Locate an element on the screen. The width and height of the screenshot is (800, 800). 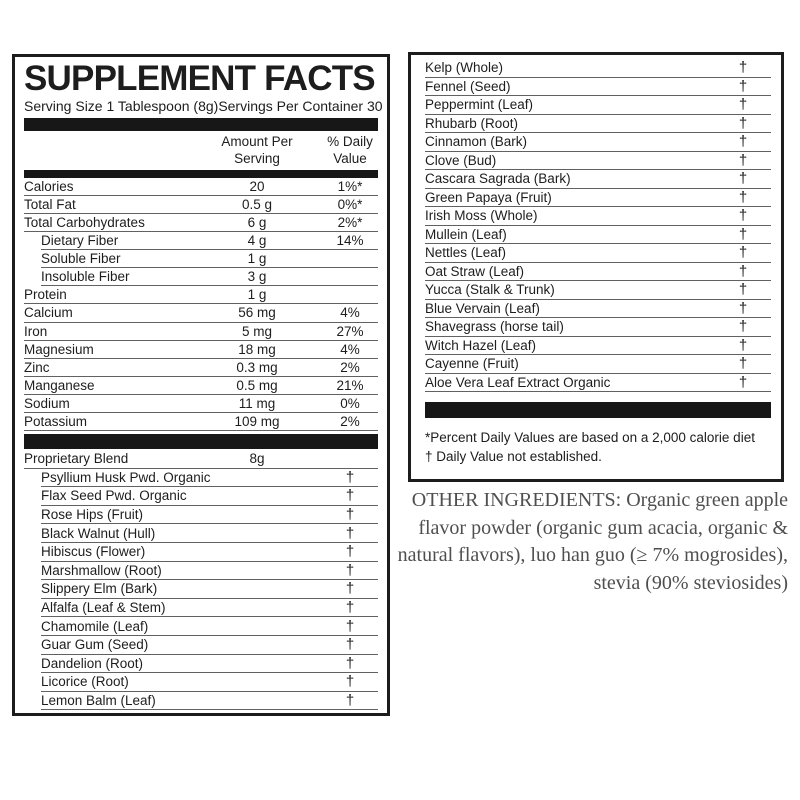
divider-bar-thick is located at coordinates (201, 124).